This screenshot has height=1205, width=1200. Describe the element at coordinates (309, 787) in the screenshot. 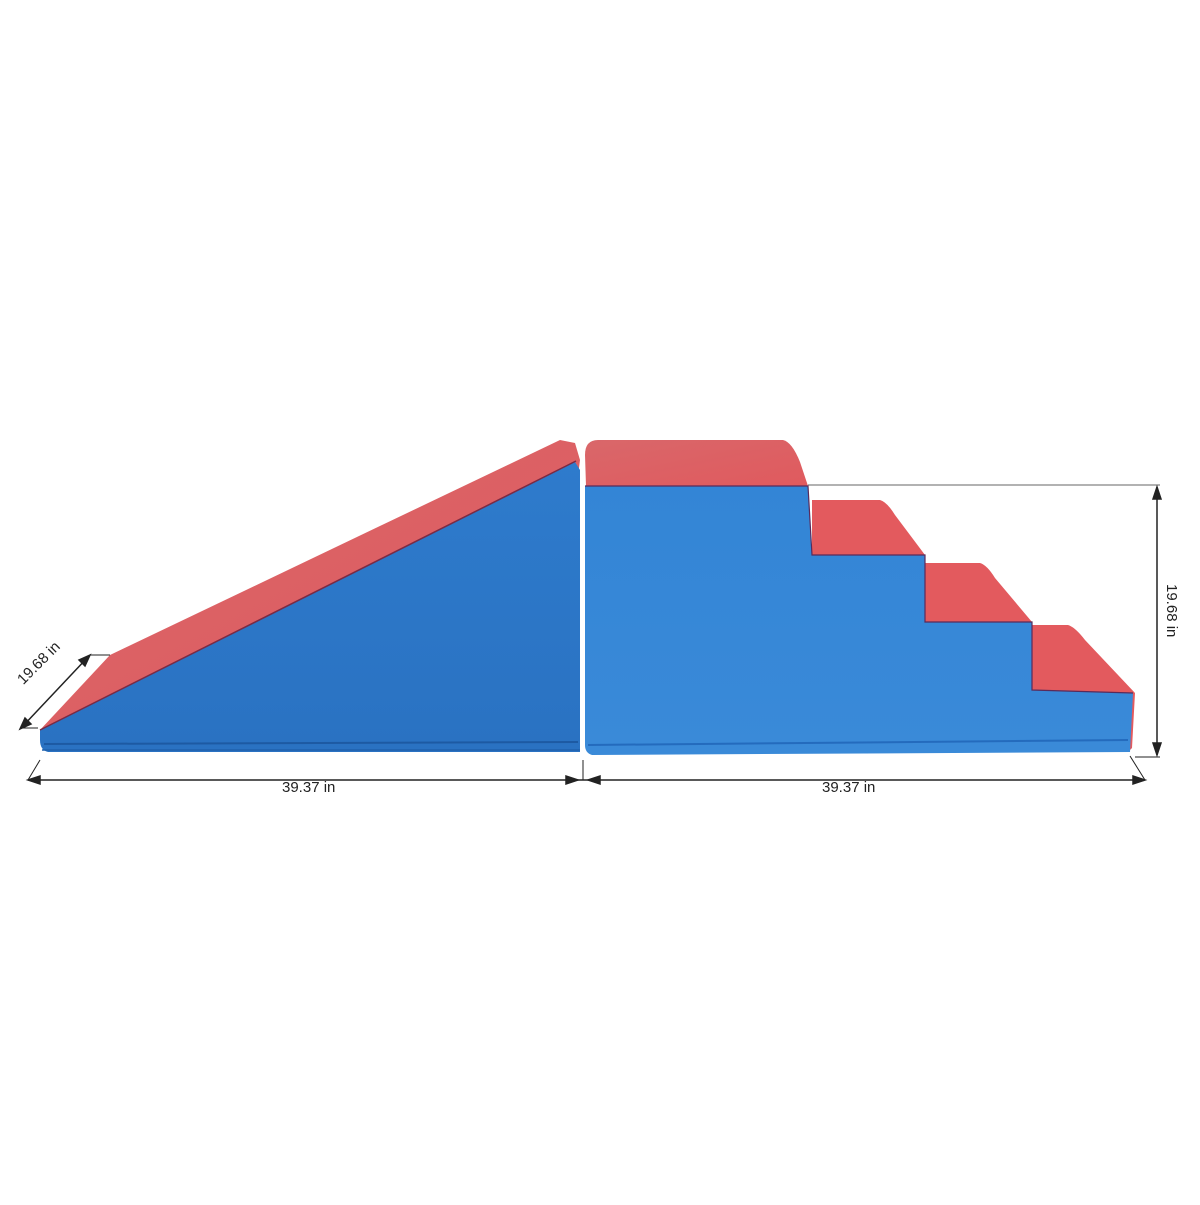

I see `ramp-width-label: 39.37 in` at that location.